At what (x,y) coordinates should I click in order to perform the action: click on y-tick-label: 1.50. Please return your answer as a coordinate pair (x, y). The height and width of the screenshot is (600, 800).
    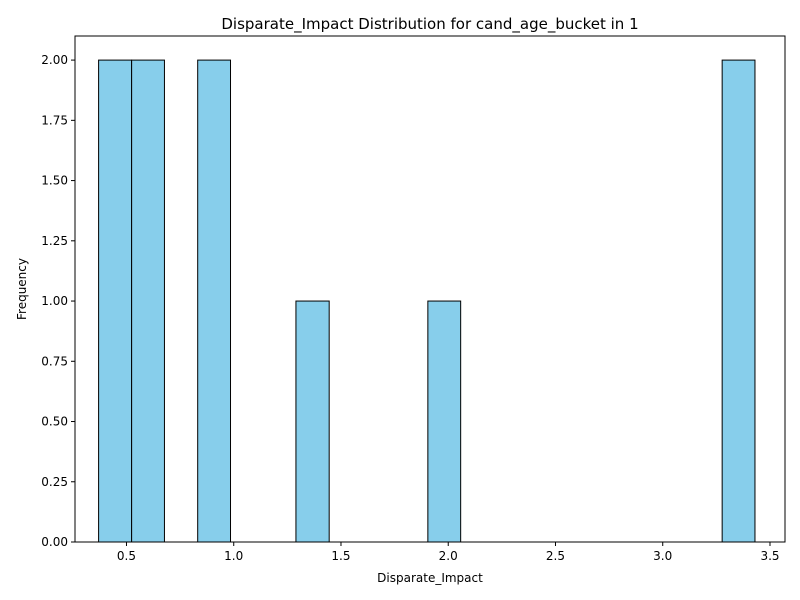
    Looking at the image, I should click on (54, 181).